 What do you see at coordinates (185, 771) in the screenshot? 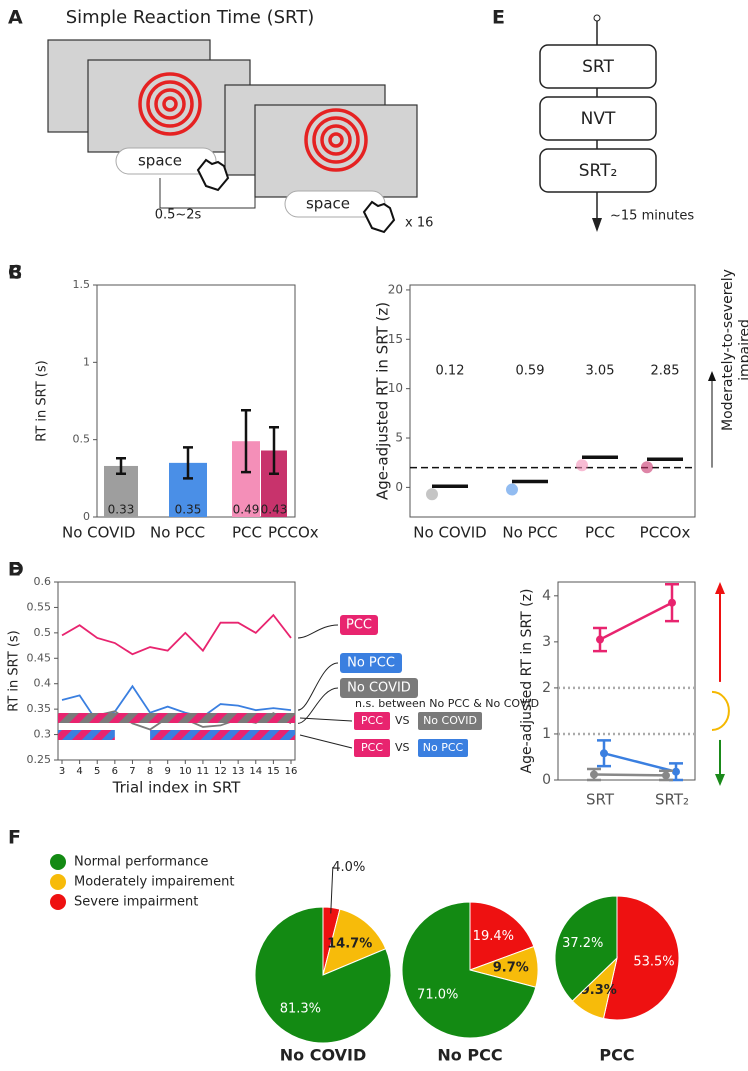
I see `x-tick-label: 10` at bounding box center [185, 771].